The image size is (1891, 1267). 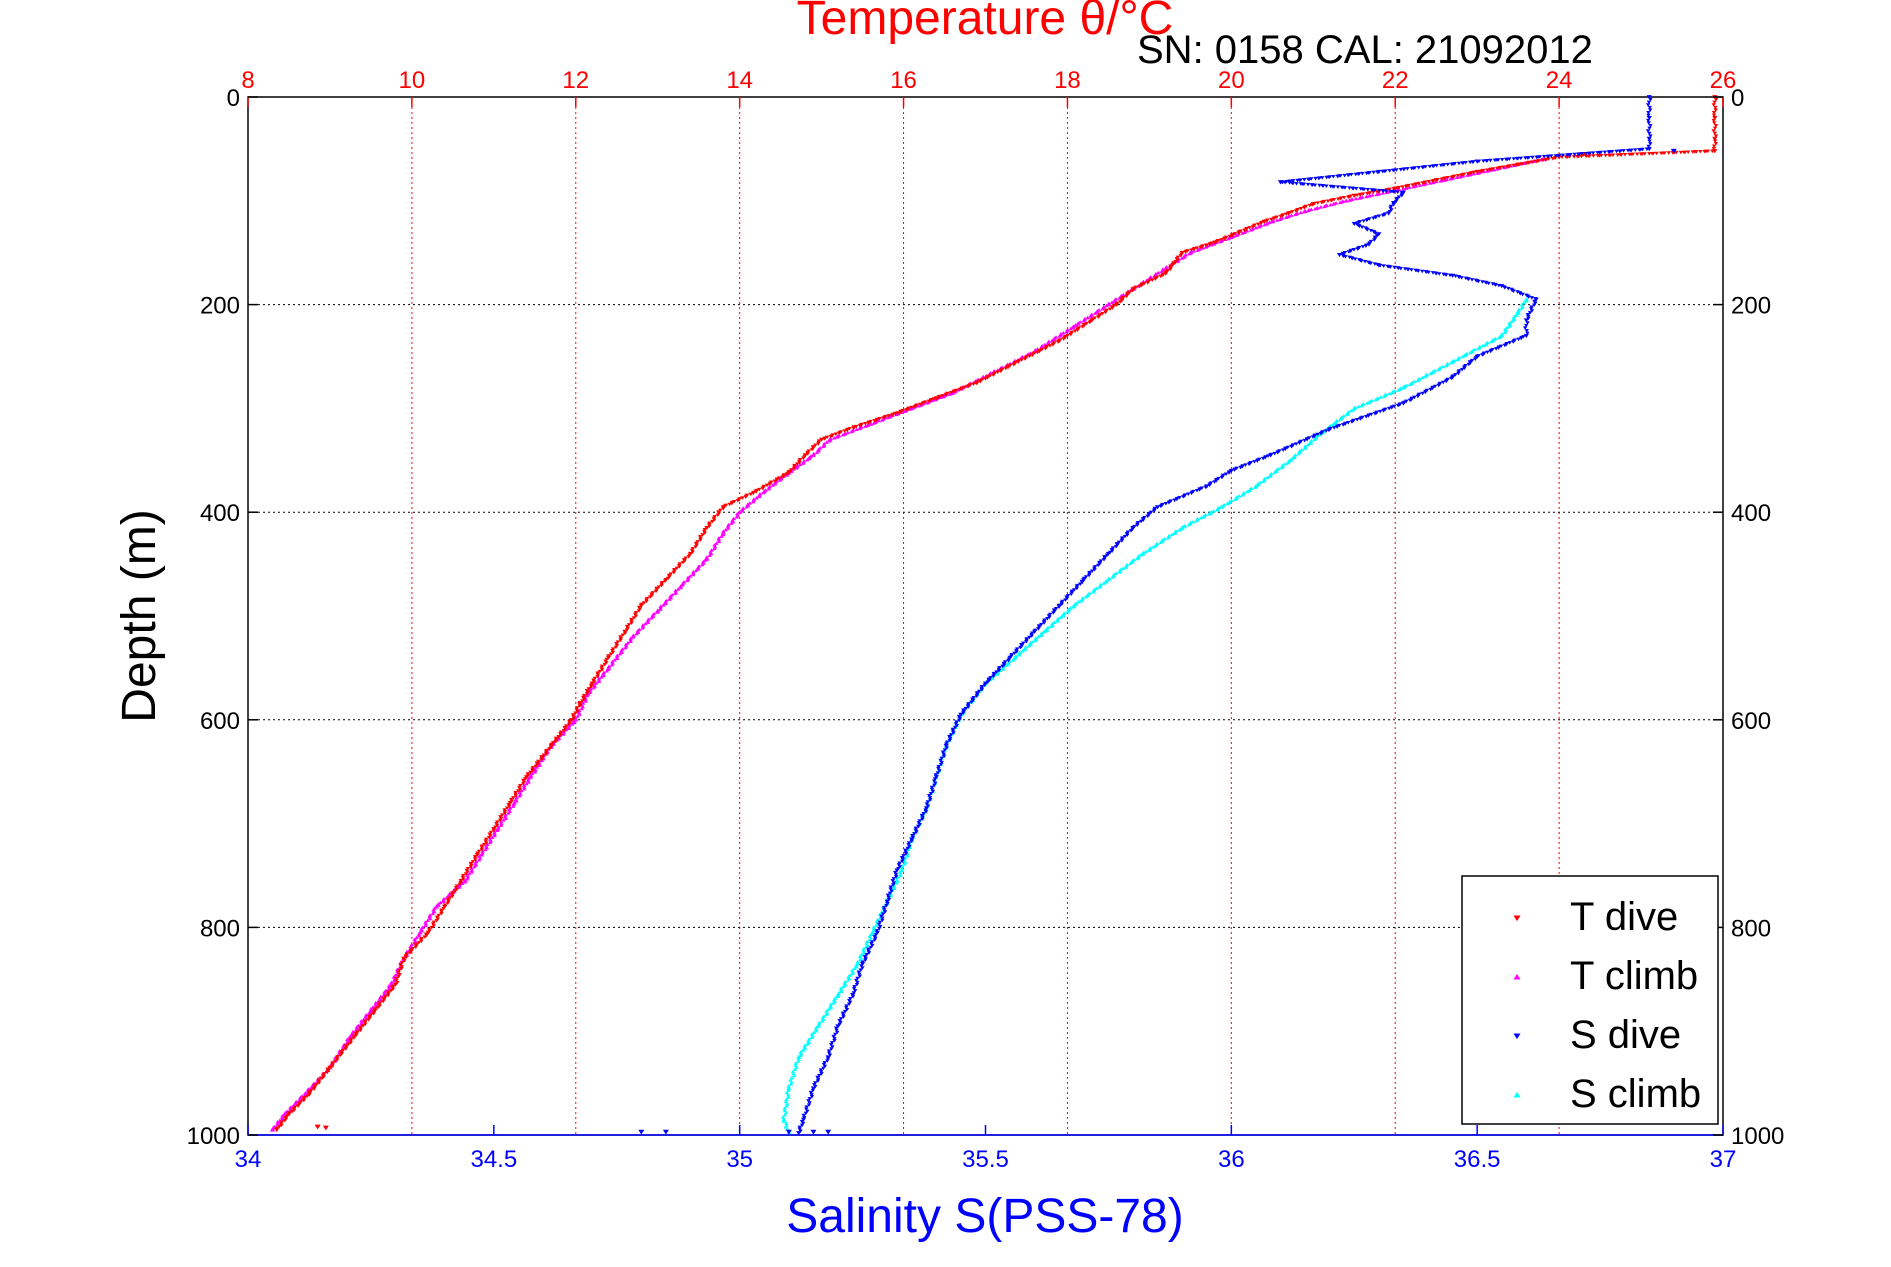 What do you see at coordinates (493, 1159) in the screenshot?
I see `salinity-tick-label: 34.5` at bounding box center [493, 1159].